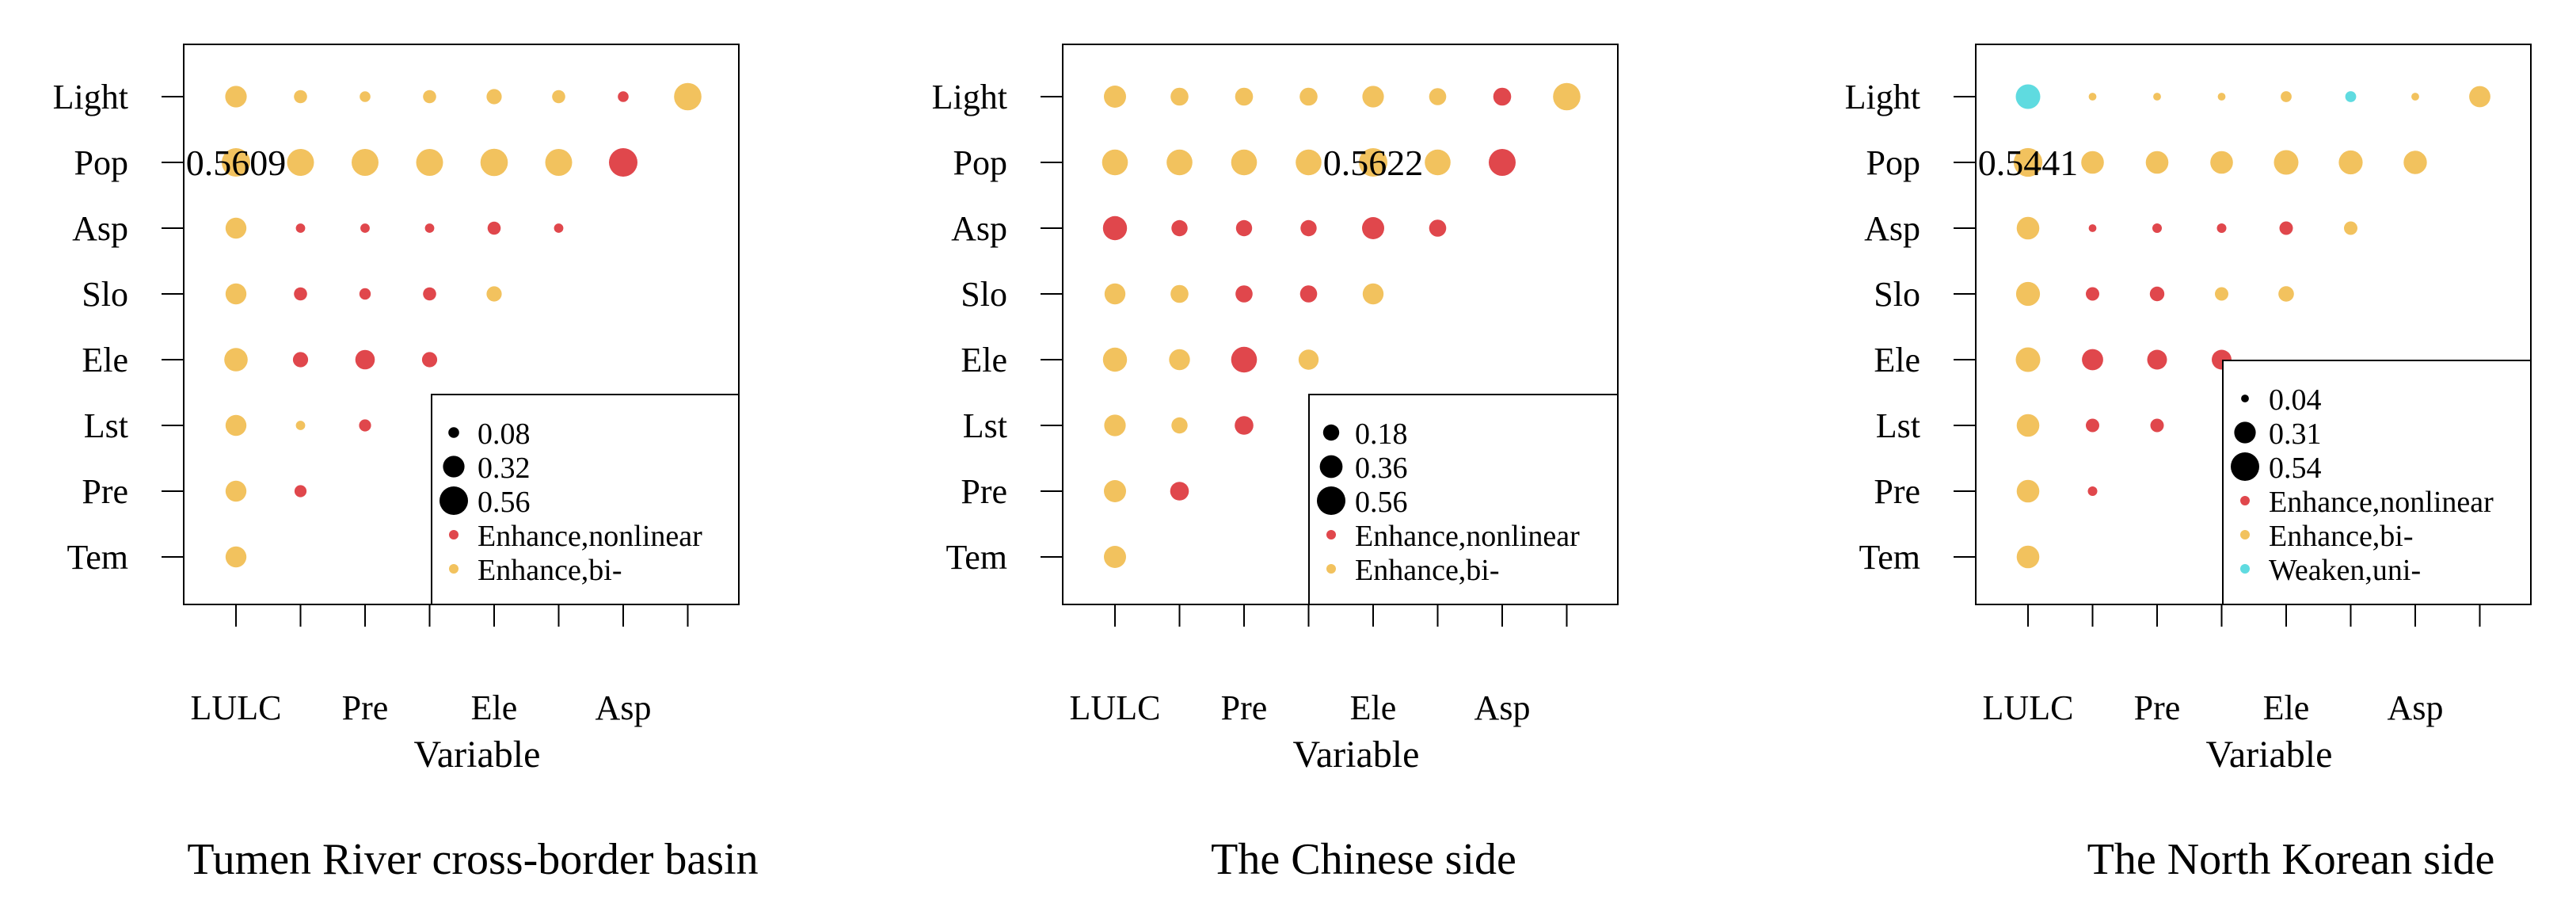 The height and width of the screenshot is (915, 2576). What do you see at coordinates (494, 708) in the screenshot?
I see `x-tick-label-ele: Ele` at bounding box center [494, 708].